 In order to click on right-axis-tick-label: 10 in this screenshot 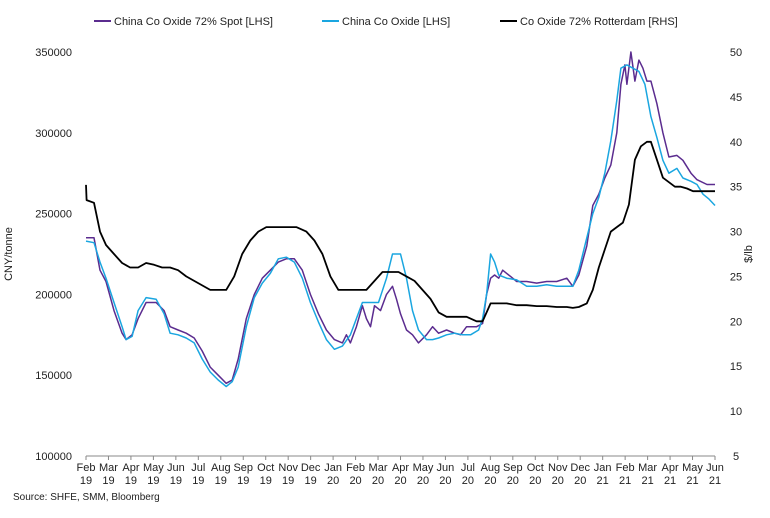, I will do `click(736, 412)`.